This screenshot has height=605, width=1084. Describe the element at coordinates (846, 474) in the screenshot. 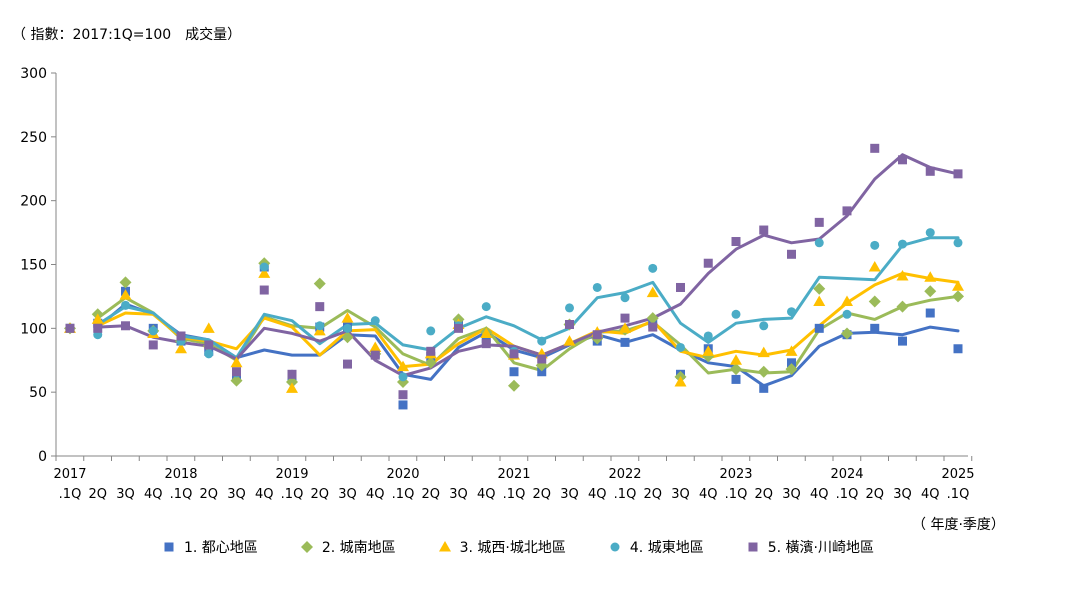

I see `x-year-label: 2024` at that location.